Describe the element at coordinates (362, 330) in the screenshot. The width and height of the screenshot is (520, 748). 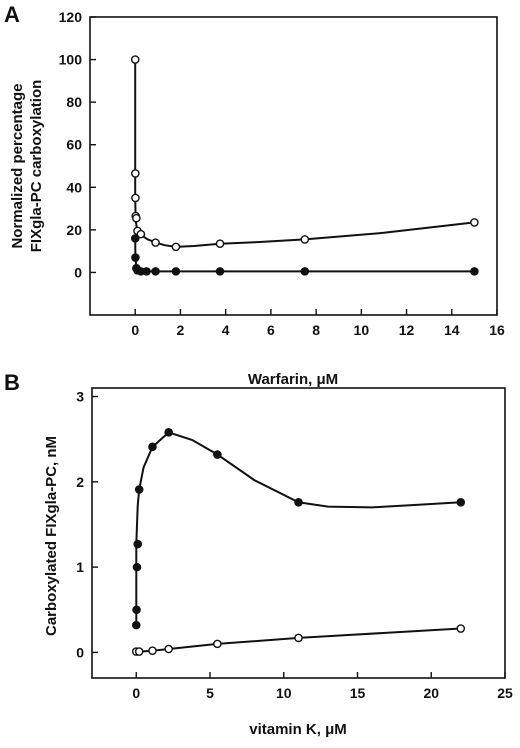
I see `panel-a-x-tick-label: 10` at that location.